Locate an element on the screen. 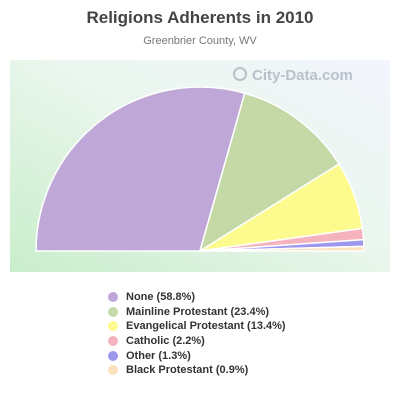  legend-label: None (58.8%) is located at coordinates (161, 297).